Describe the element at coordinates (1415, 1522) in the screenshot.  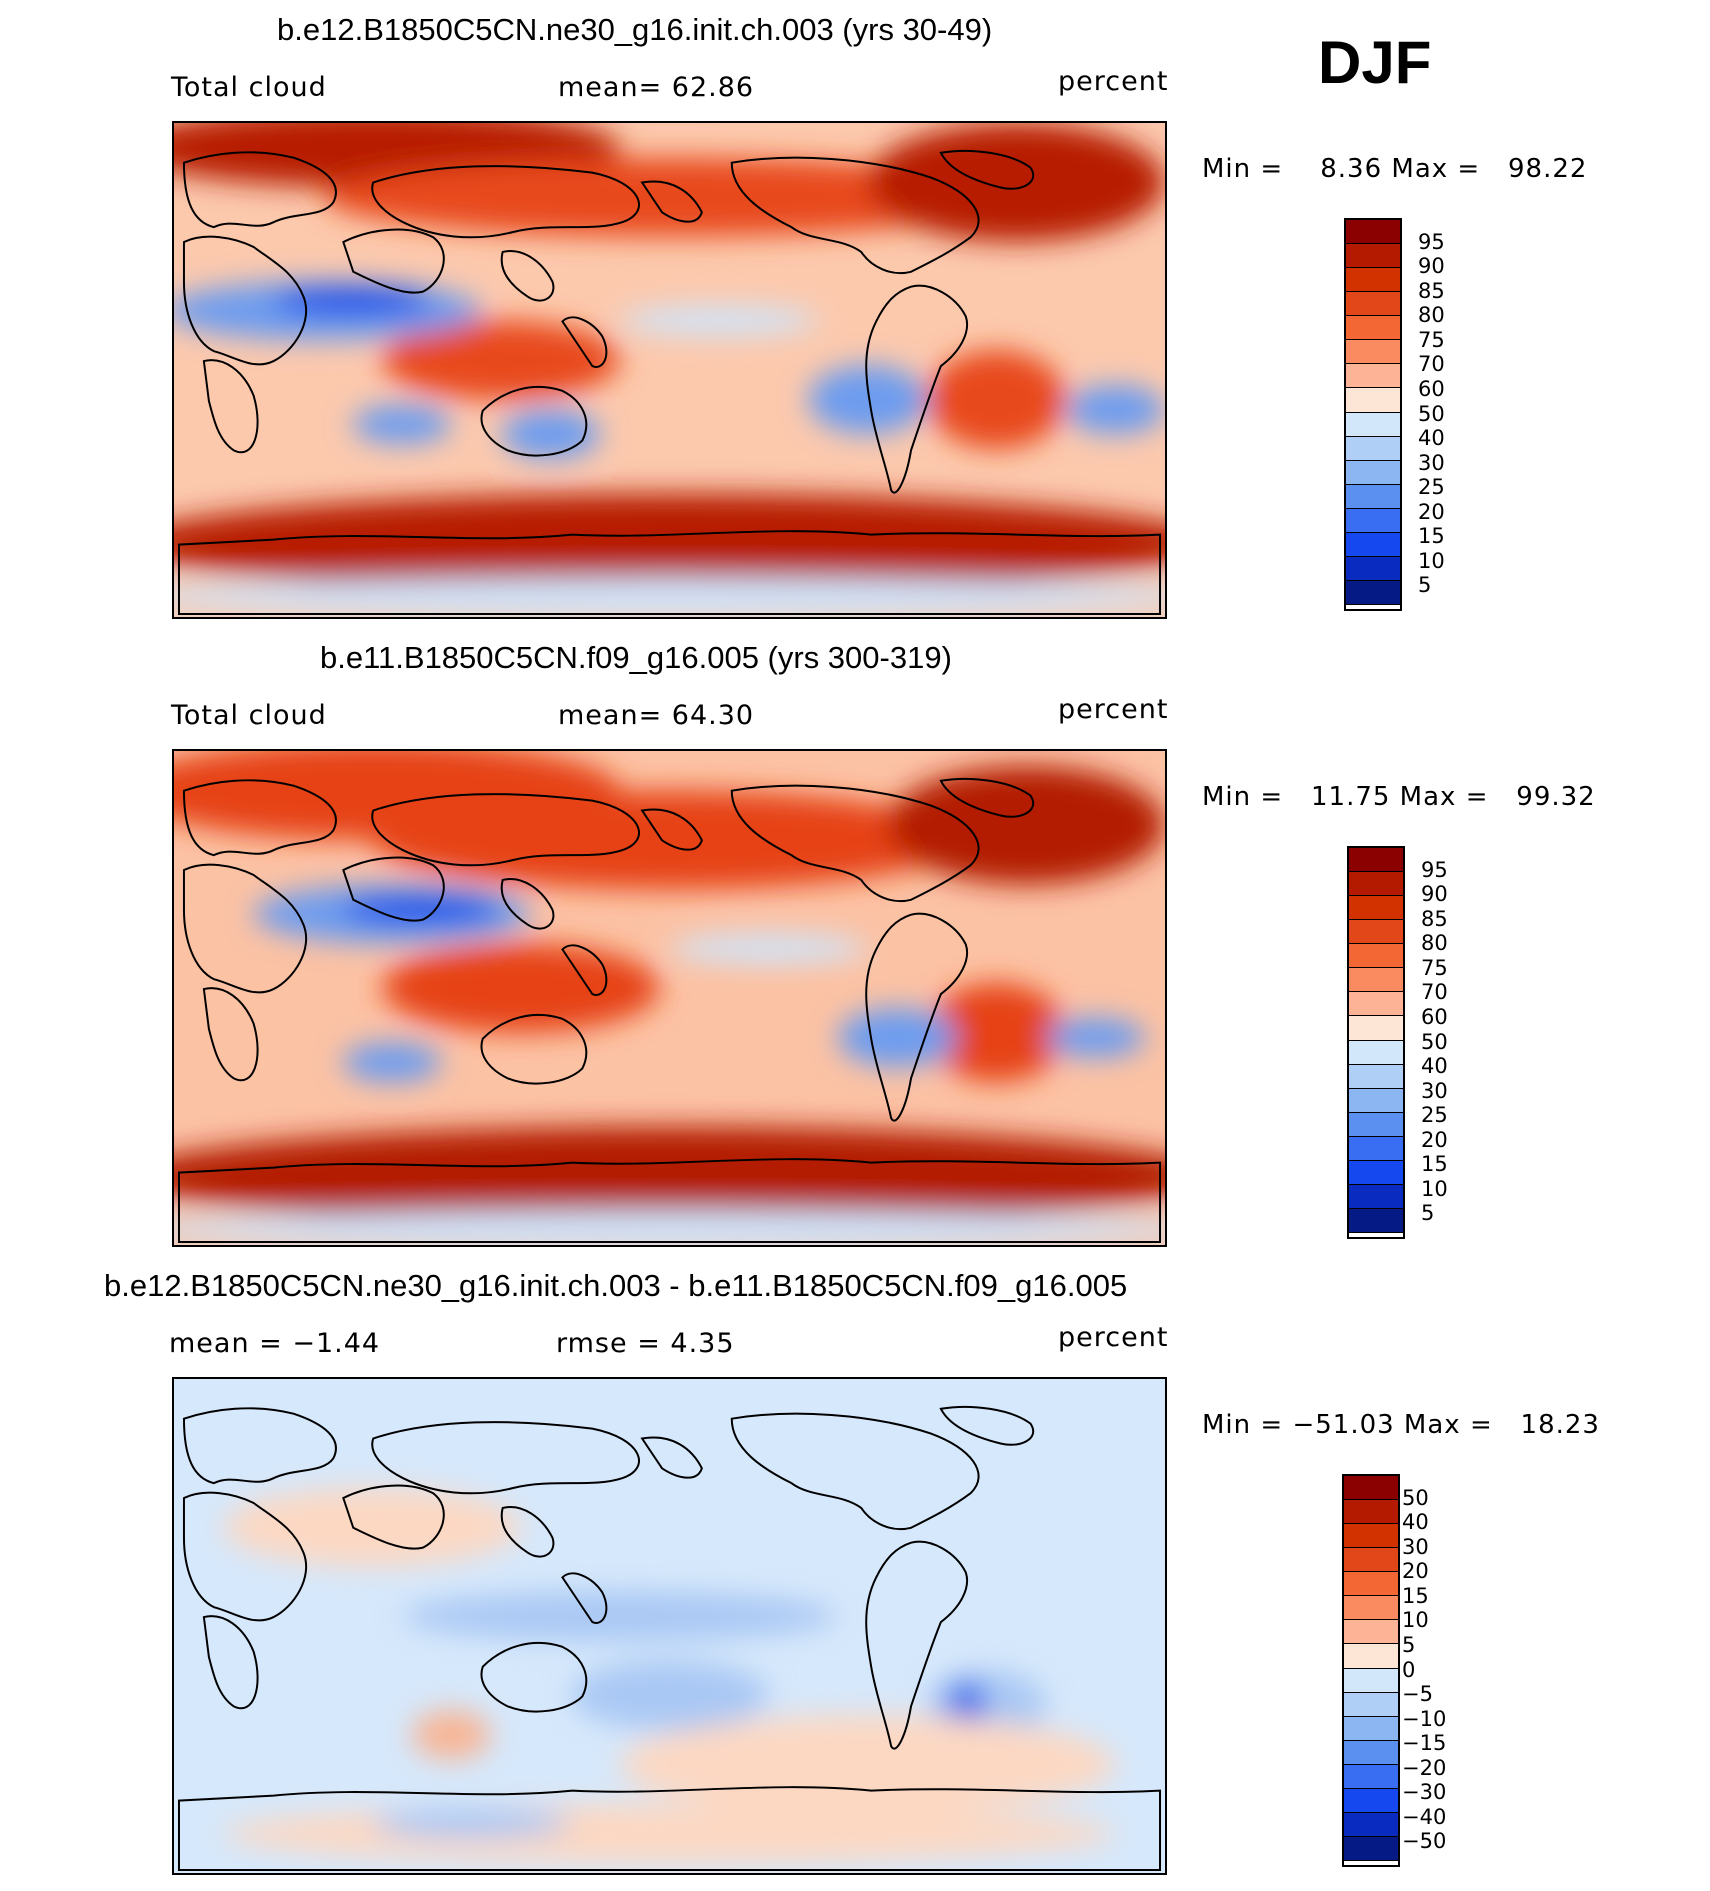
I see `colorbar-label: 40` at that location.